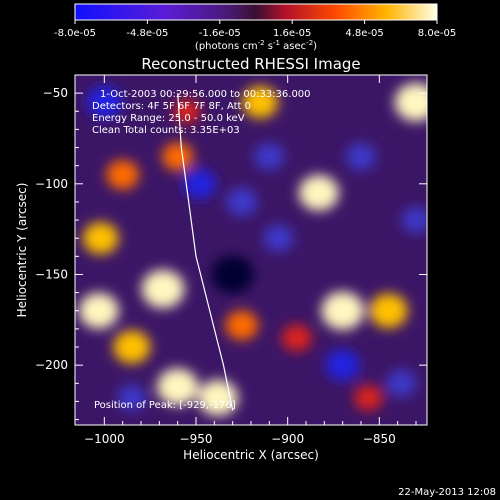 The image size is (500, 500). What do you see at coordinates (147, 33) in the screenshot?
I see `colorbar-tick-label: -4.8e-05` at bounding box center [147, 33].